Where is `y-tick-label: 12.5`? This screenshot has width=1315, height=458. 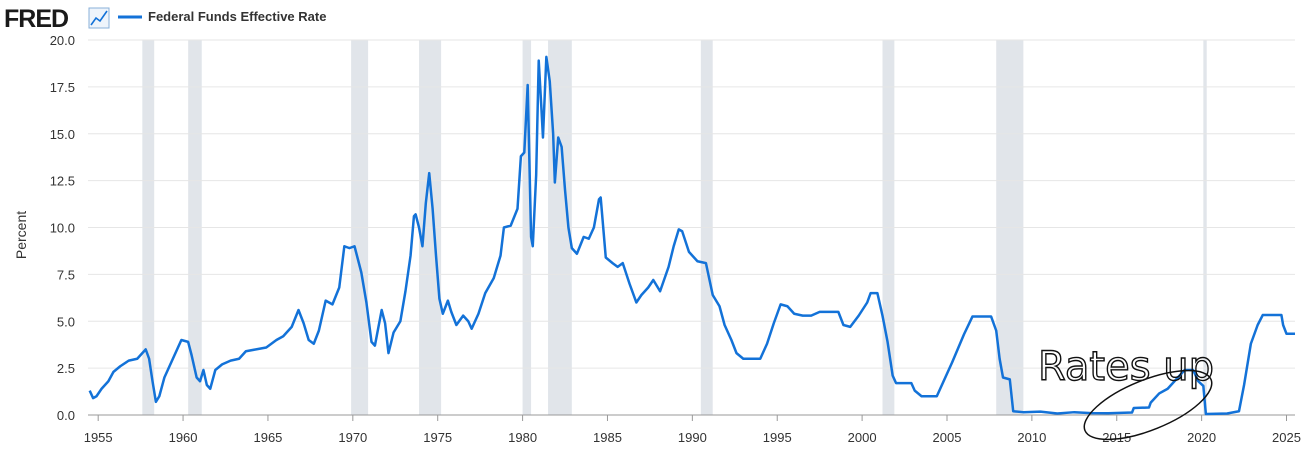 y-tick-label: 12.5 is located at coordinates (62, 181).